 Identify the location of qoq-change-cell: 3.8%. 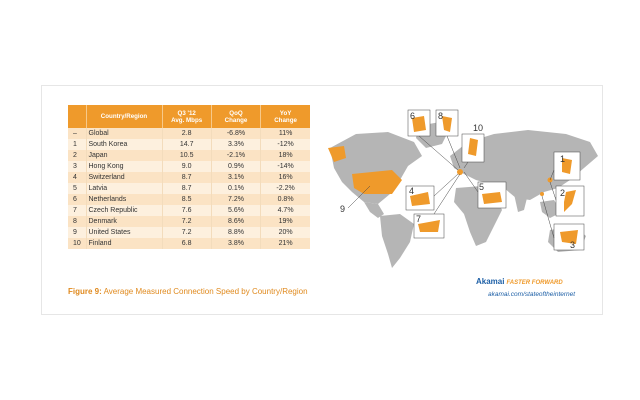
(235, 243).